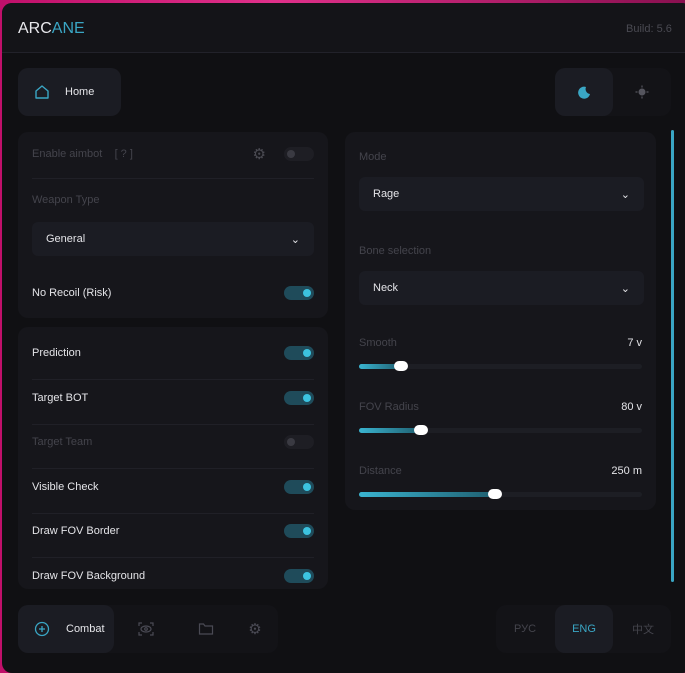  I want to click on slider-value: 250 m, so click(626, 471).